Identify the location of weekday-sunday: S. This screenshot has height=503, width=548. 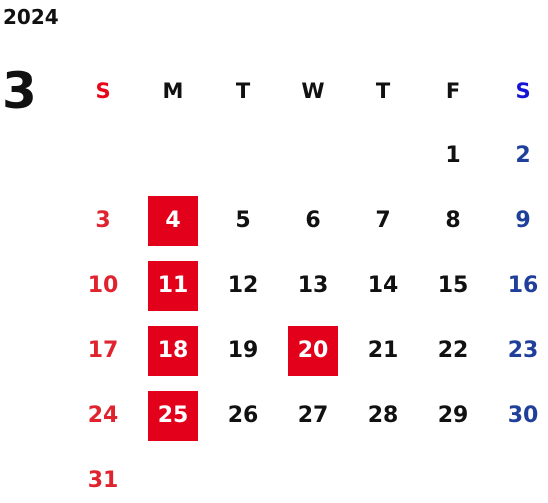
(103, 90).